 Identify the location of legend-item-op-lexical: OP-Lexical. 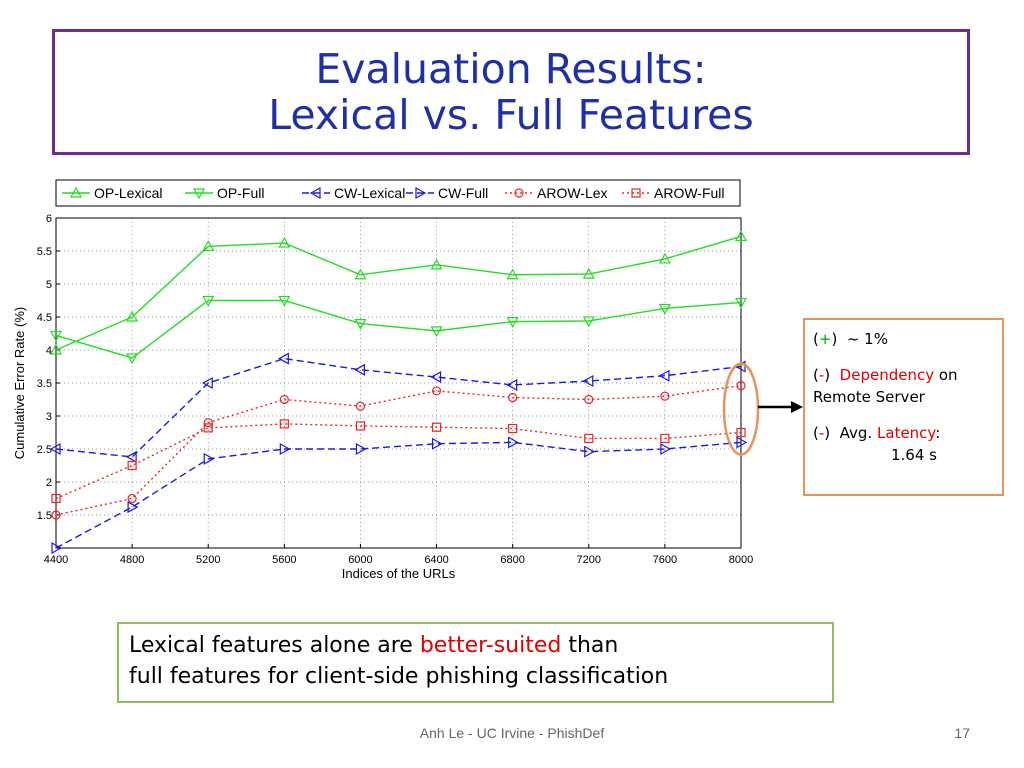
(112, 193).